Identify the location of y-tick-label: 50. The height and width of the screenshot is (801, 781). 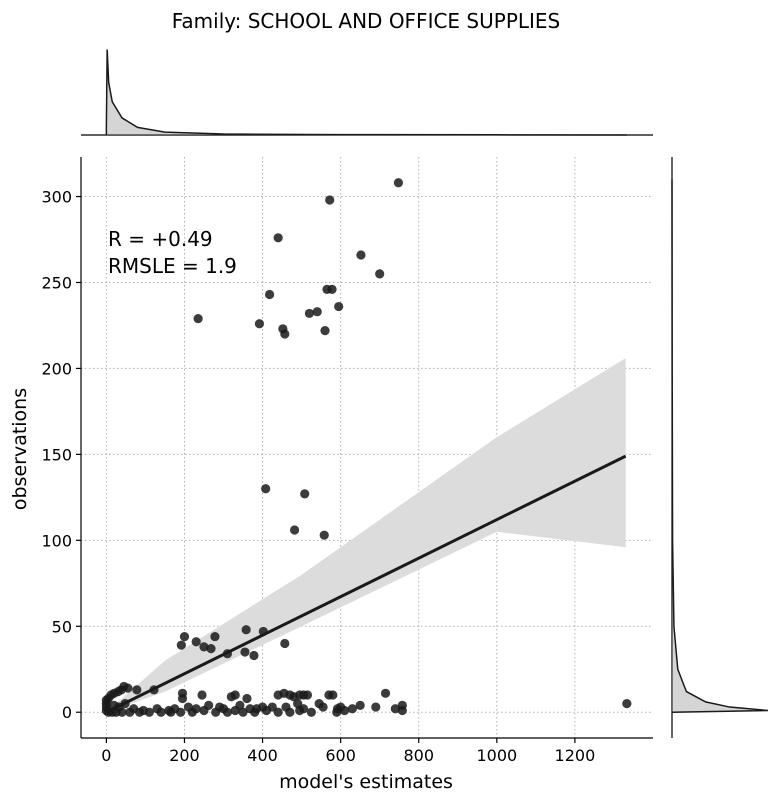
(62, 626).